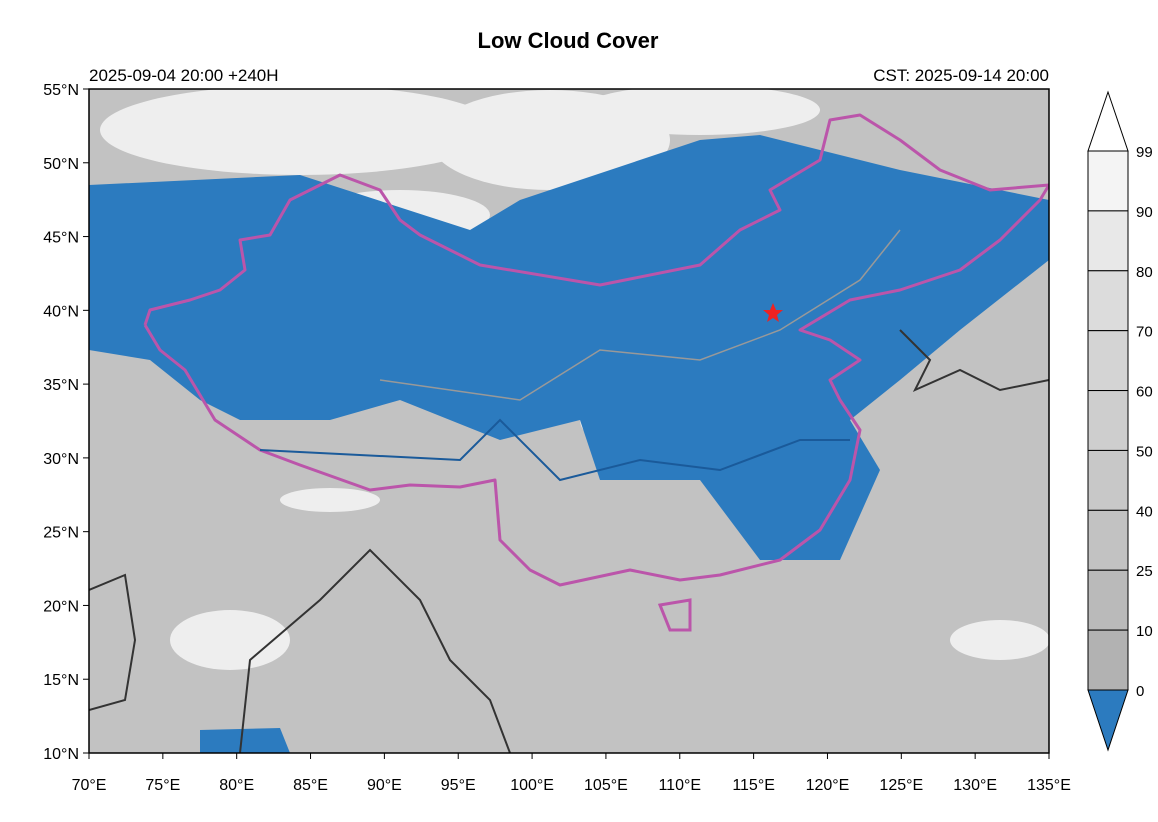 The height and width of the screenshot is (822, 1158). What do you see at coordinates (61, 533) in the screenshot?
I see `lat-label: 25°N` at bounding box center [61, 533].